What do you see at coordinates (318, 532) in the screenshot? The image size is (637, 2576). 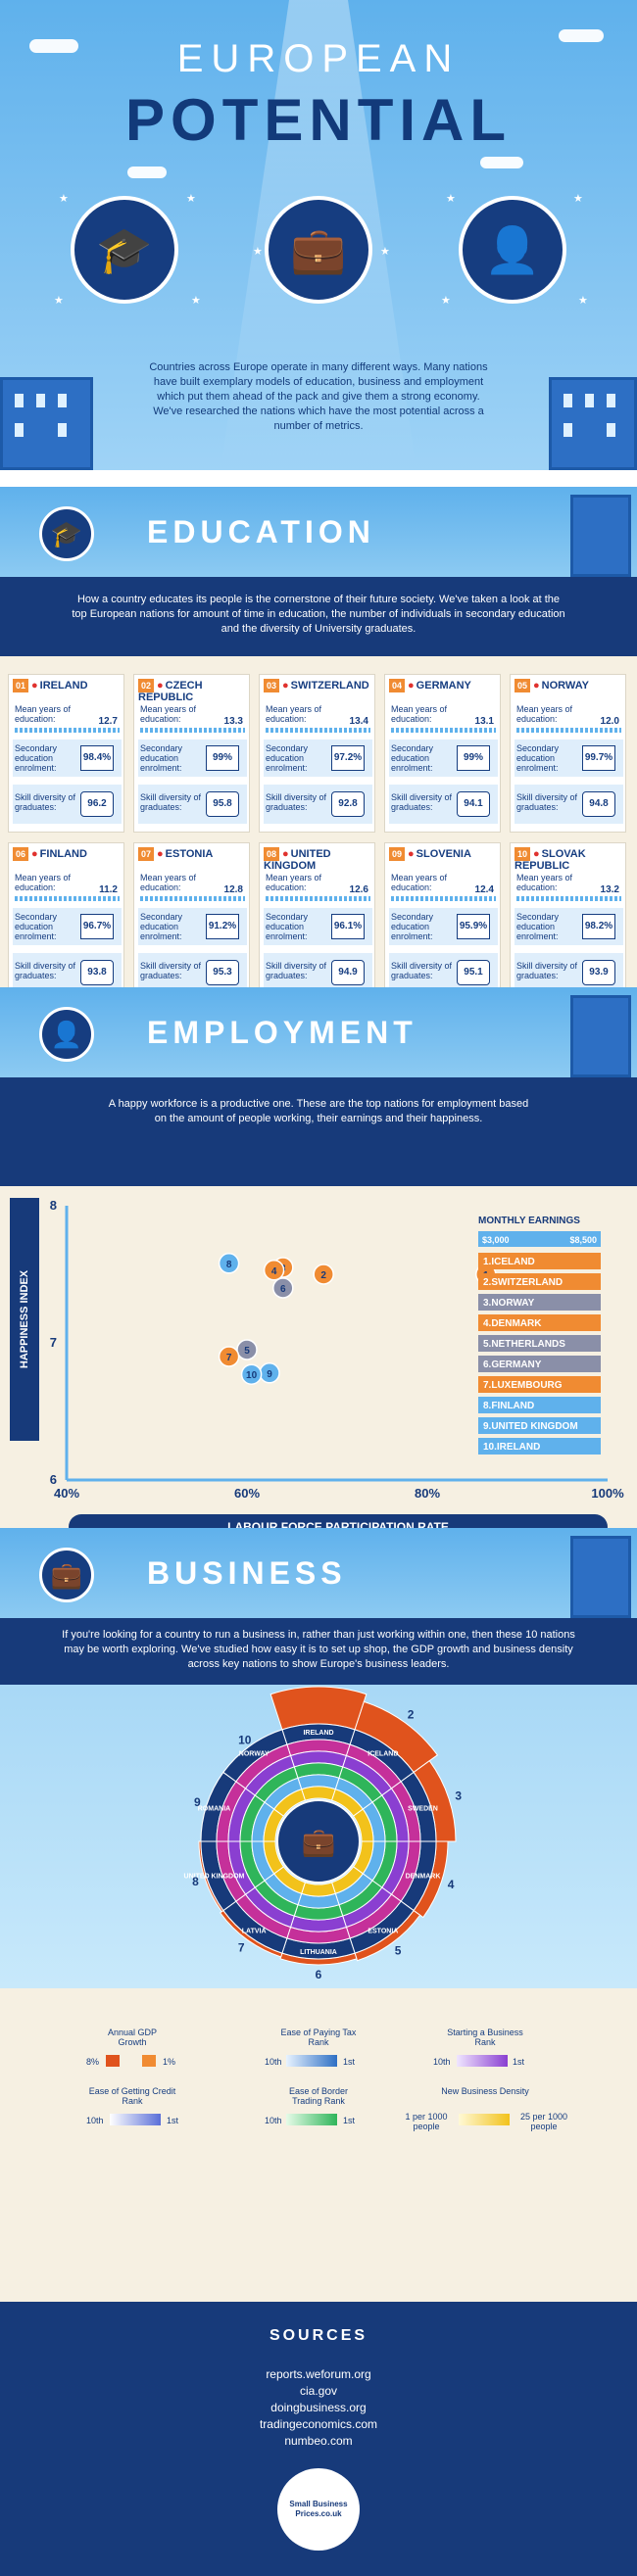 I see `education-banner: 🎓 EDUCATION` at bounding box center [318, 532].